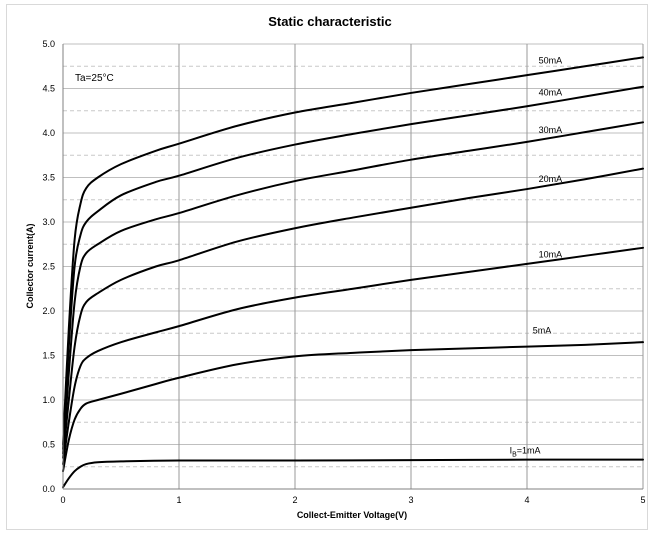  Describe the element at coordinates (551, 93) in the screenshot. I see `series-label-1: 40mA` at that location.